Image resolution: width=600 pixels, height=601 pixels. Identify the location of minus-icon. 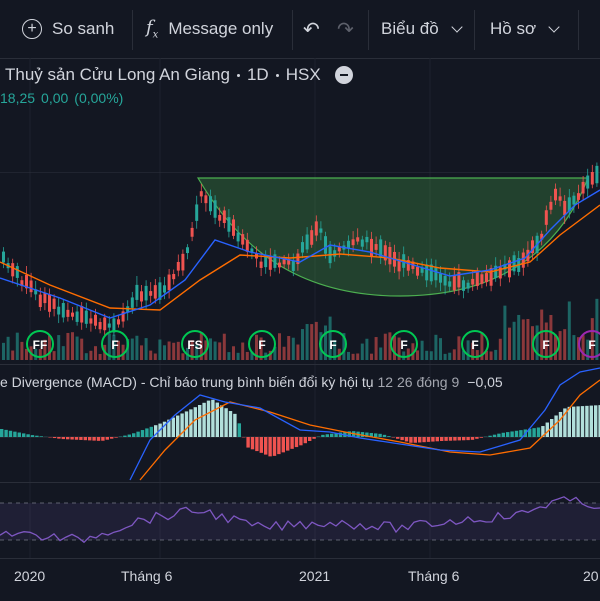
(344, 75).